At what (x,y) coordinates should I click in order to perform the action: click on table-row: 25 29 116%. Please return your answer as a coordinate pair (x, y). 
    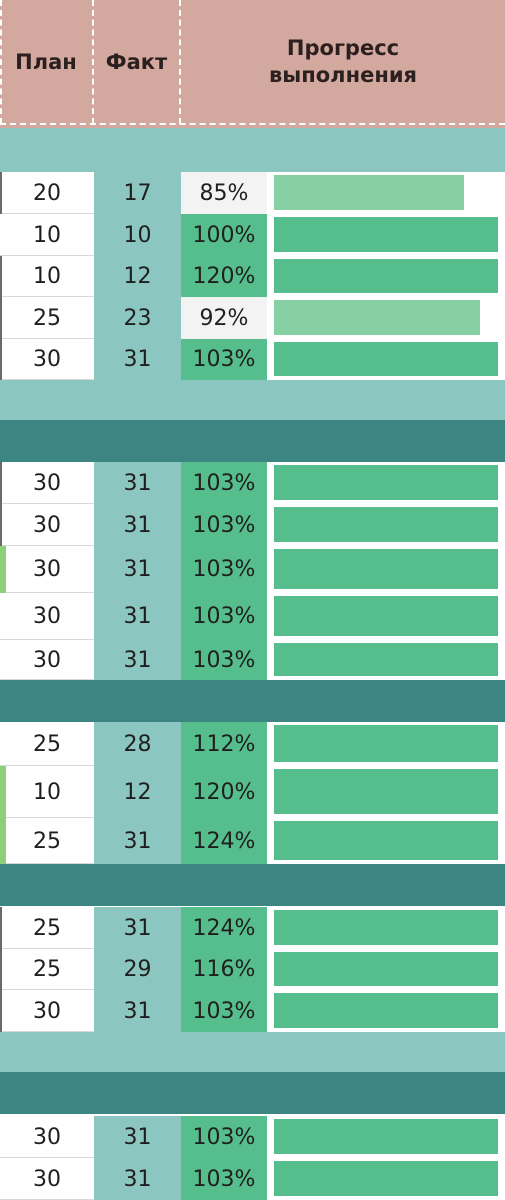
    Looking at the image, I should click on (252, 969).